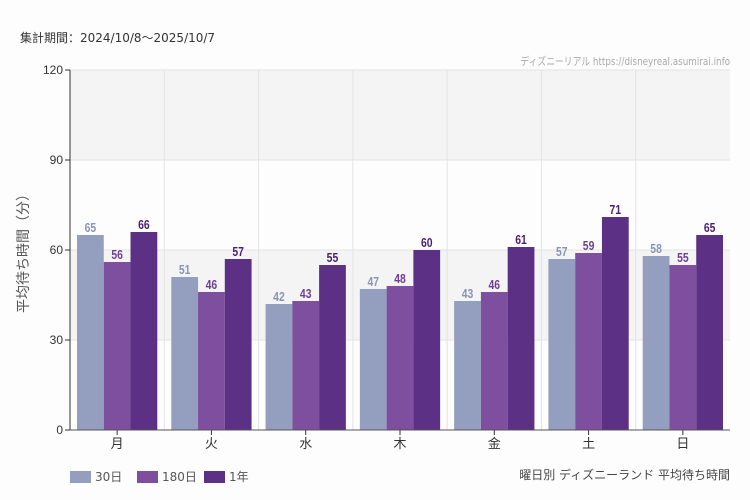  What do you see at coordinates (682, 444) in the screenshot?
I see `x-tick-label: 日` at bounding box center [682, 444].